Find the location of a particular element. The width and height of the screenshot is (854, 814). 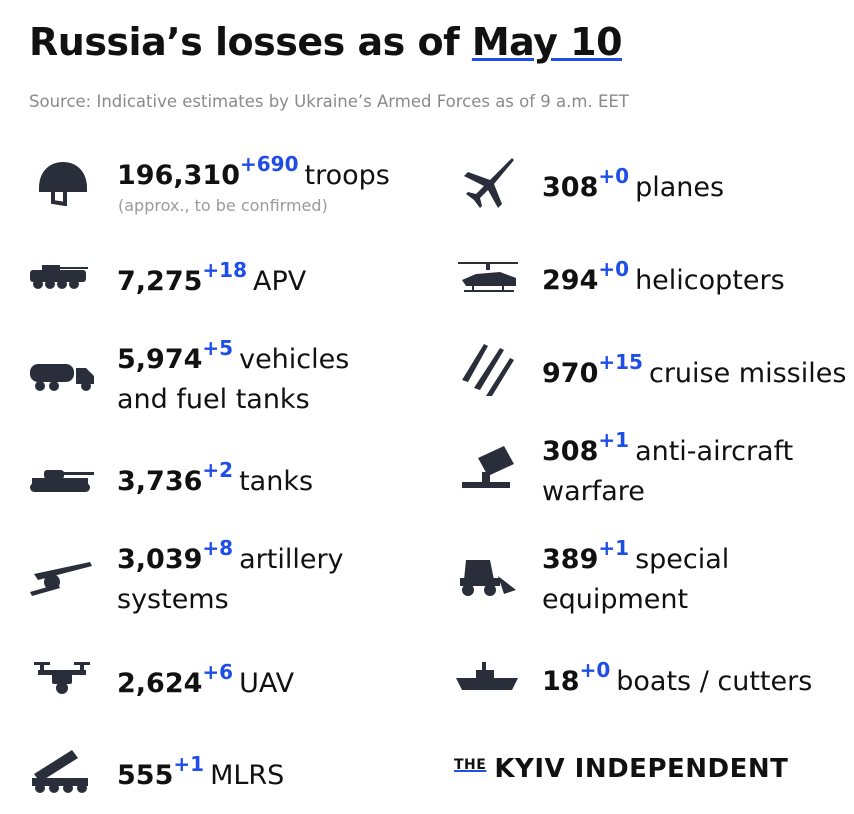

apv-delta: +18 is located at coordinates (224, 270).